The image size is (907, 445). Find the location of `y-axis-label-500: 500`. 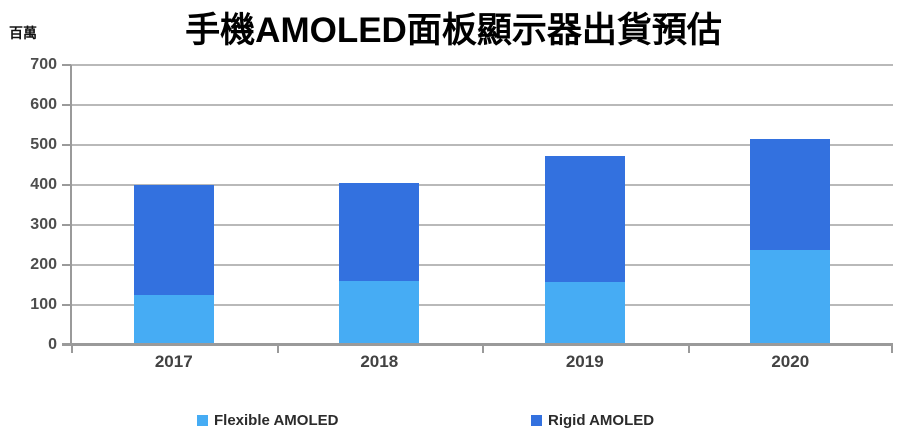

y-axis-label-500: 500 is located at coordinates (43, 144).